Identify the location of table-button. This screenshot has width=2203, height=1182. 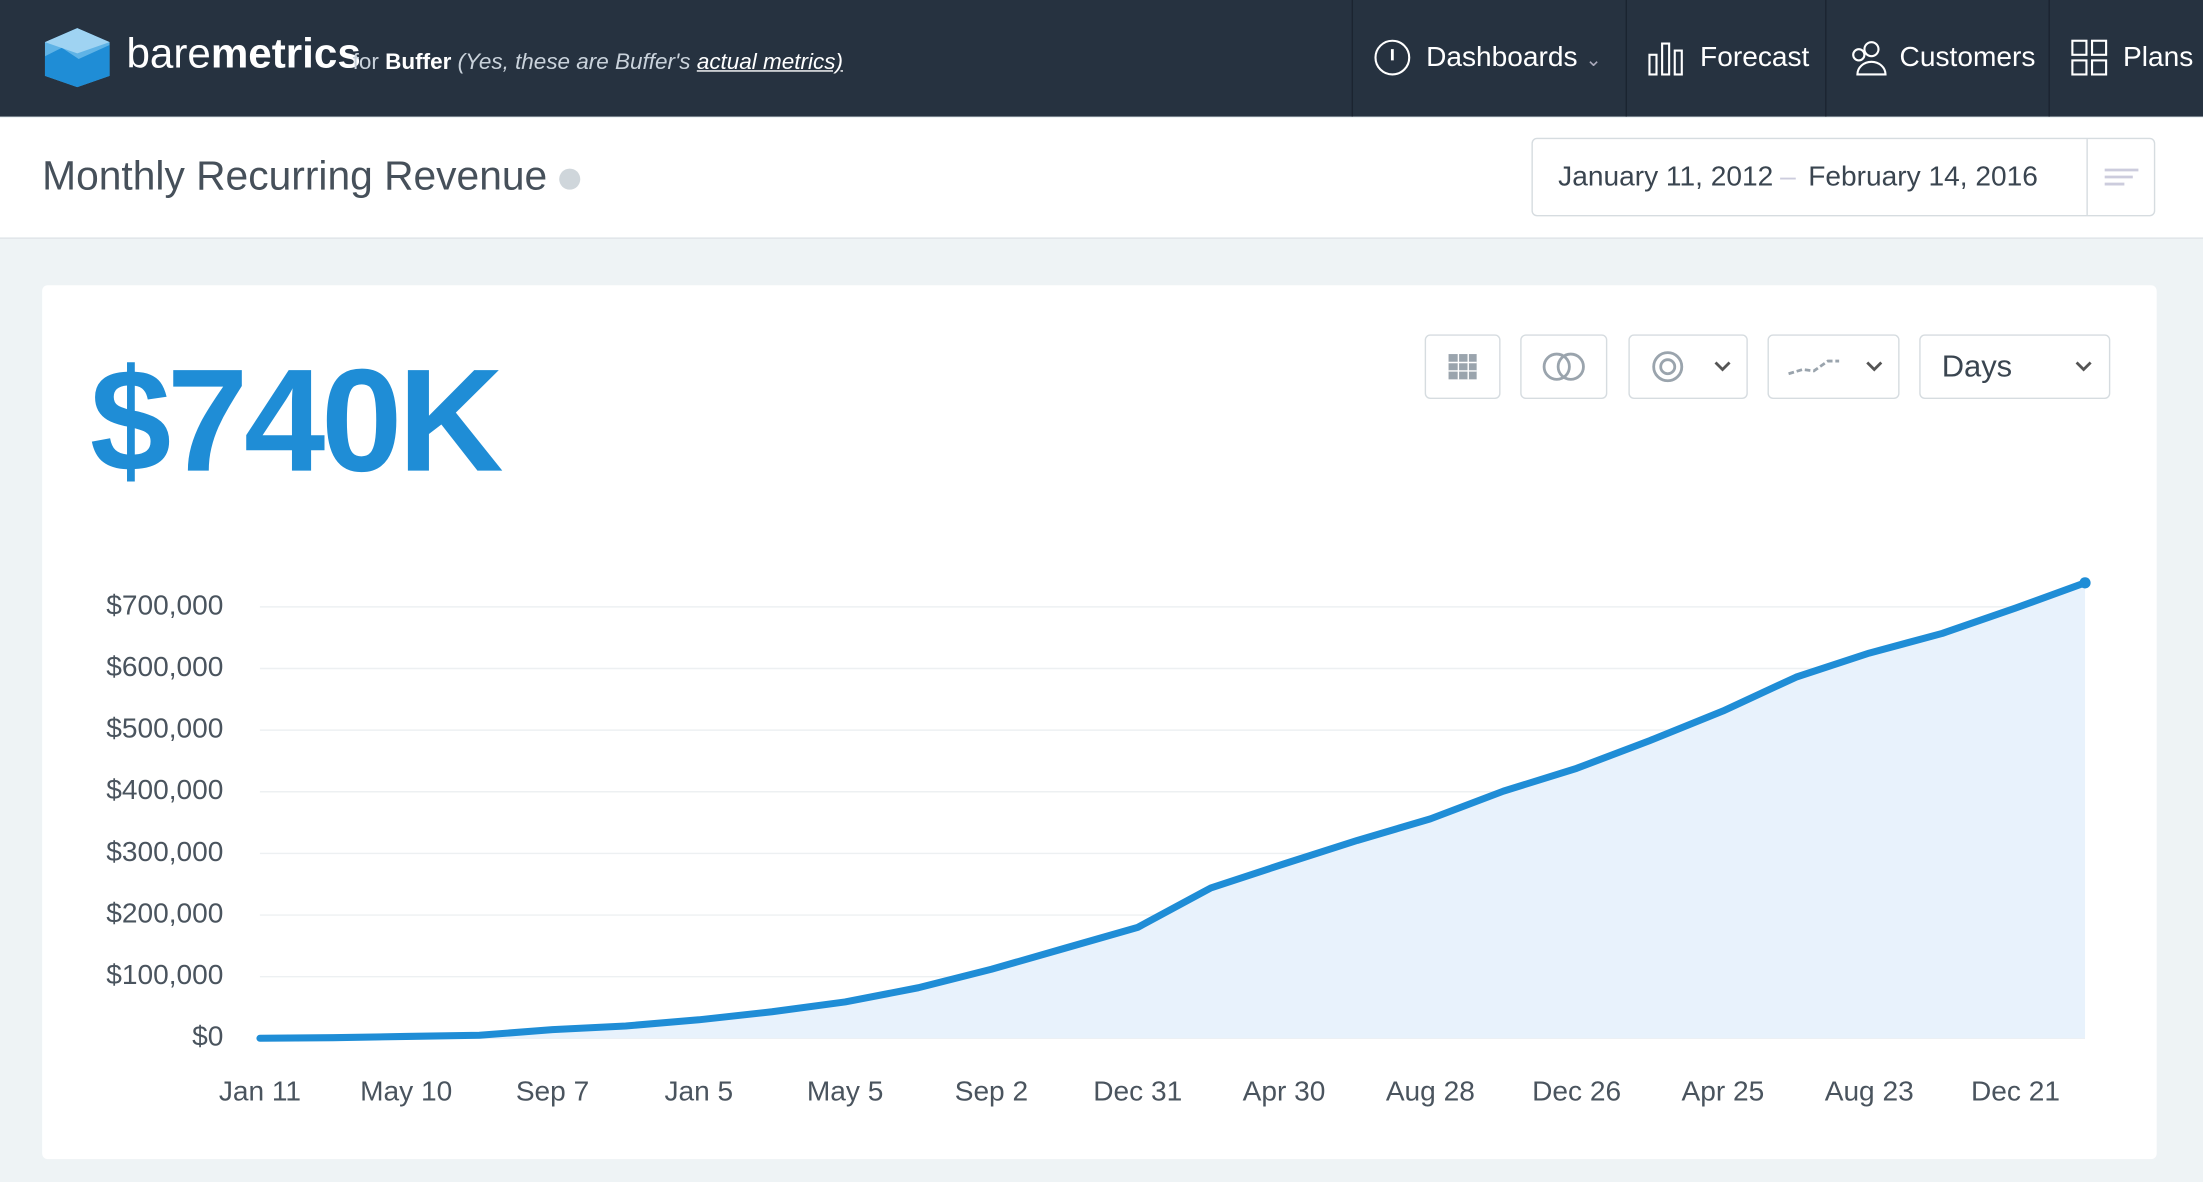
(1462, 367).